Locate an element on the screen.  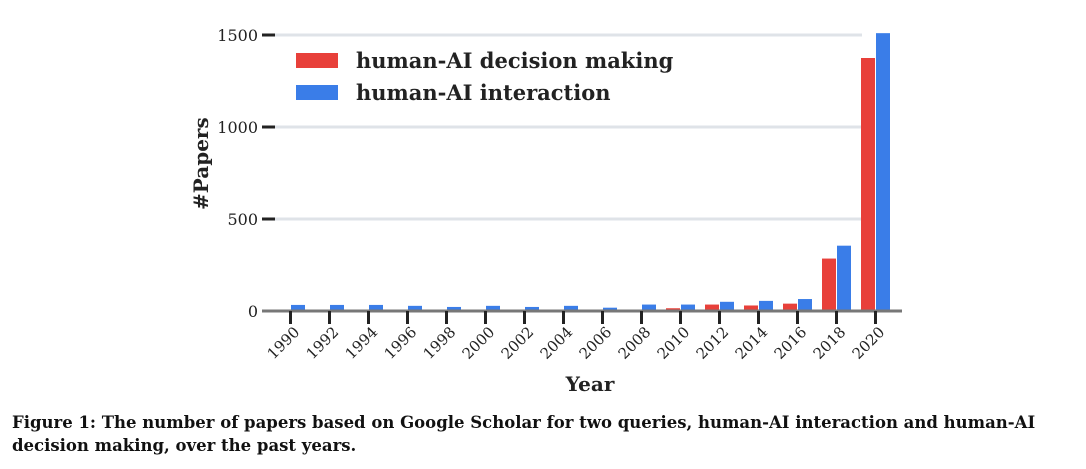
bar-decision-making-2016 is located at coordinates (790, 307).